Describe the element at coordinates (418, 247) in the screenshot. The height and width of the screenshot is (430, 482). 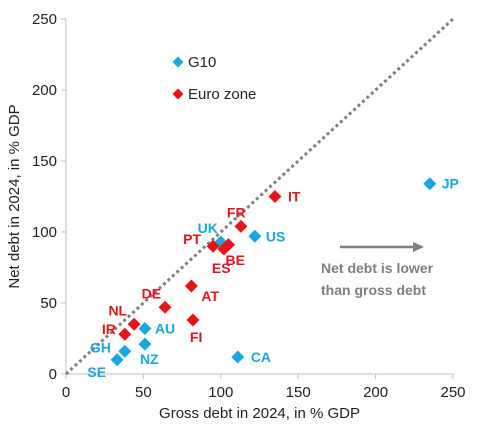
I see `annotation-arrow-head` at that location.